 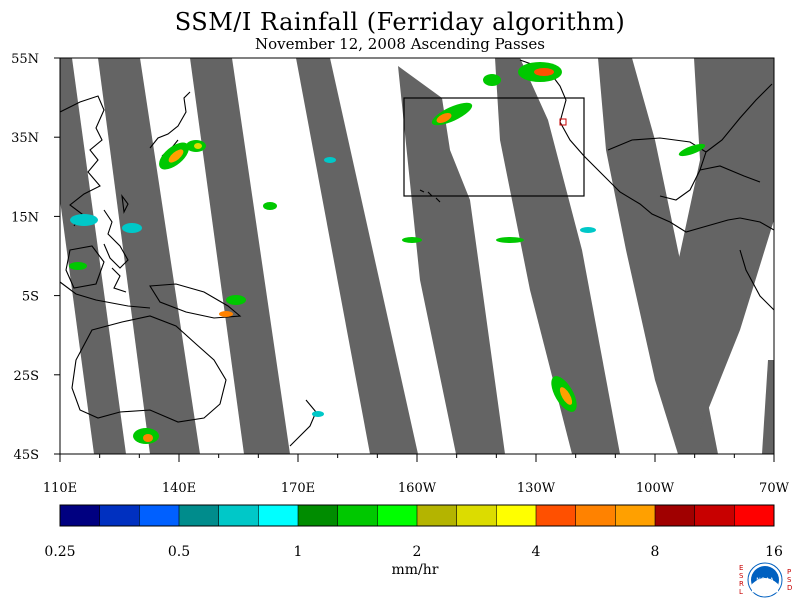 What do you see at coordinates (730, 174) in the screenshot?
I see `cuba` at bounding box center [730, 174].